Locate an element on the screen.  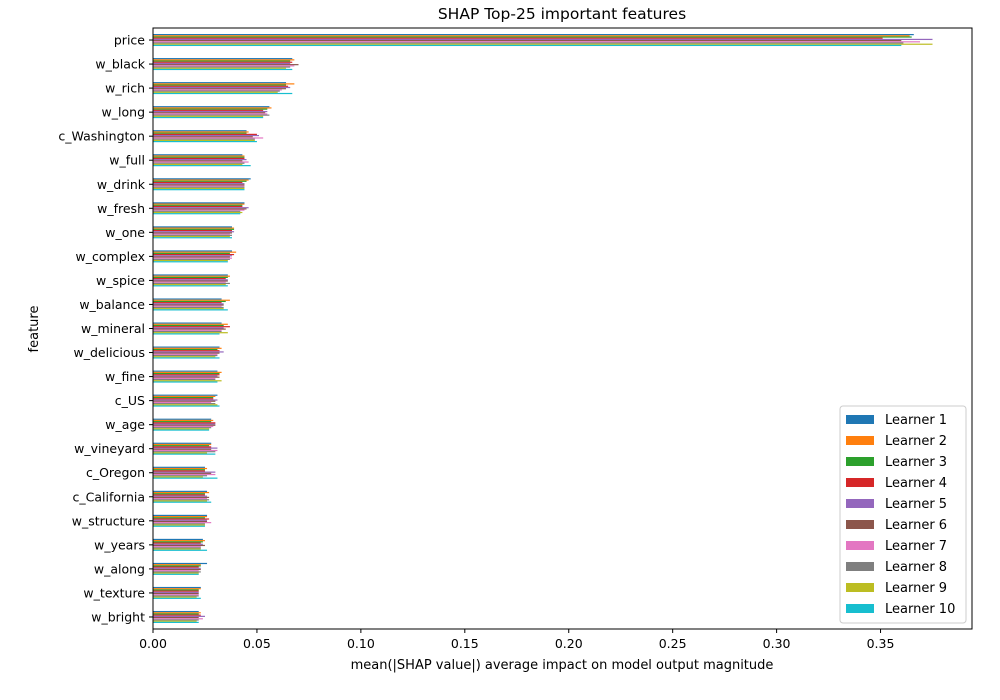
y-tick-label: w_balance is located at coordinates (112, 304).